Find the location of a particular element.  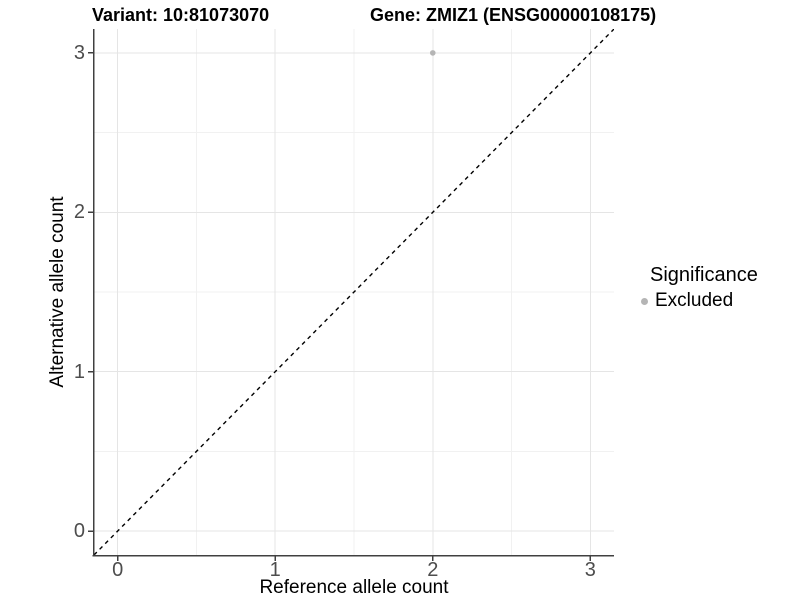

legend-item: Excluded is located at coordinates (697, 301).